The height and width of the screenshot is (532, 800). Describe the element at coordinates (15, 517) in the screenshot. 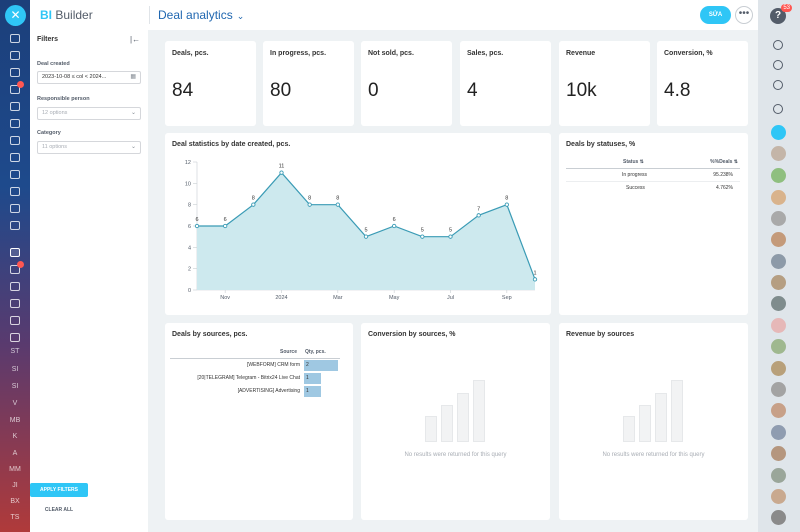

I see `rail-label: TS` at that location.